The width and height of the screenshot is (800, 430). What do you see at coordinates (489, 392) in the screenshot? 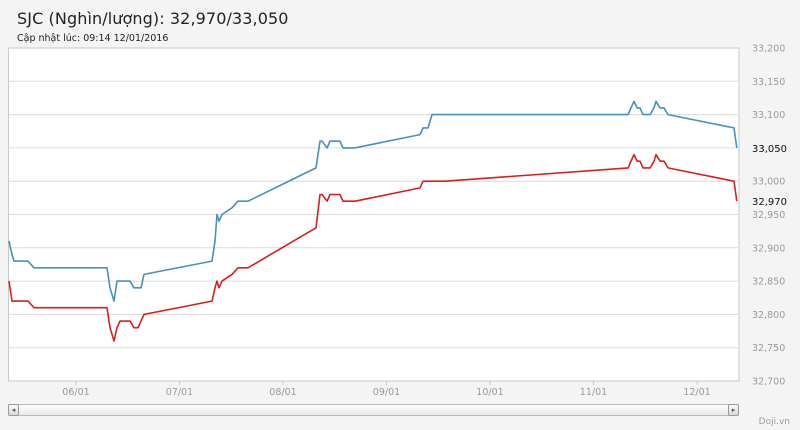
I see `x-tick-label: 10/01` at bounding box center [489, 392].